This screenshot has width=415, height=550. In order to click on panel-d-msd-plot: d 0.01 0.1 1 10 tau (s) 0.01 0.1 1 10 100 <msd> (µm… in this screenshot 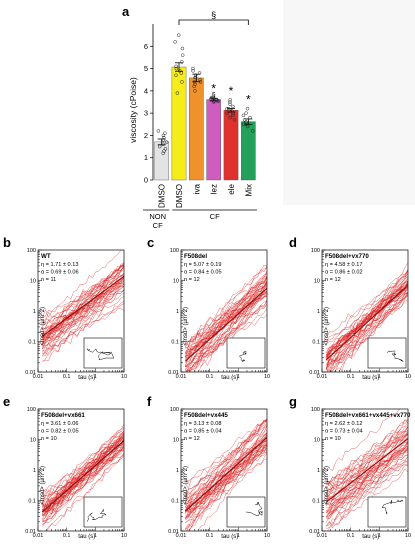, I will do `click(350, 308)`.